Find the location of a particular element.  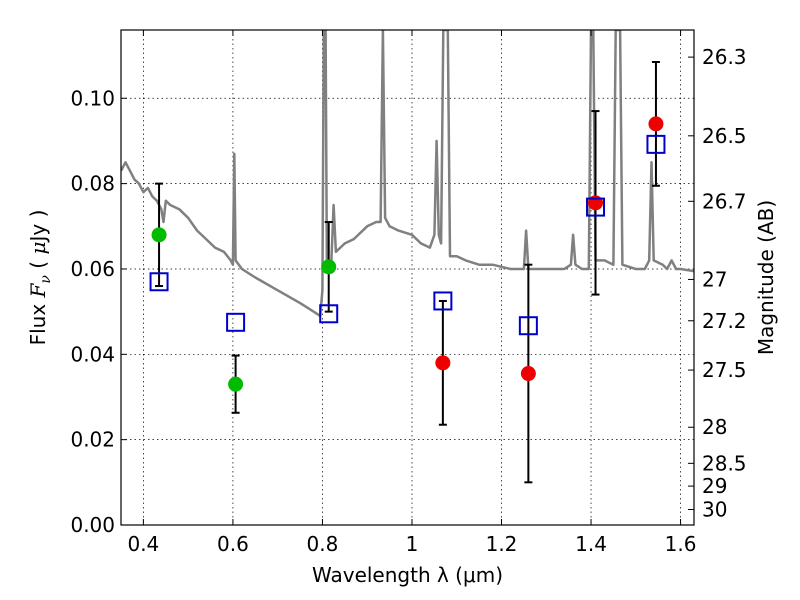

x-tick-label: 0.4 is located at coordinates (143, 544).